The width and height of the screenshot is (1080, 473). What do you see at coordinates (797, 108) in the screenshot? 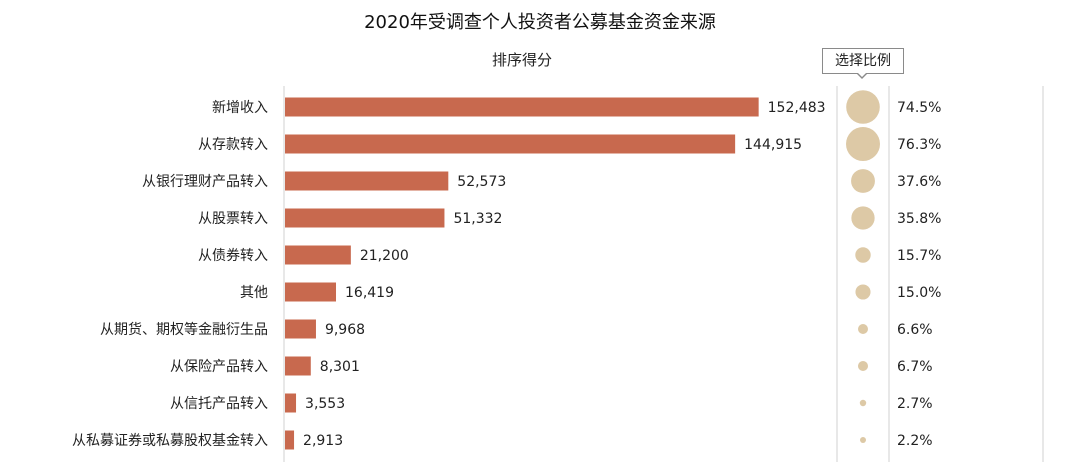
I see `bar-value-label: 152,483` at bounding box center [797, 108].